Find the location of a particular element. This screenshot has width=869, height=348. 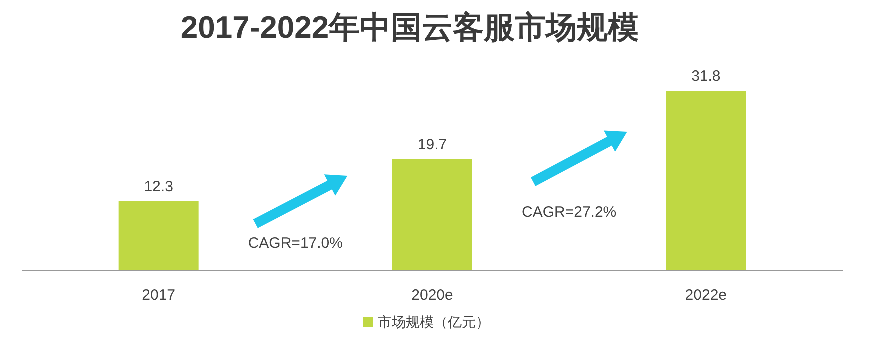

data-label: 31.8 is located at coordinates (706, 76).